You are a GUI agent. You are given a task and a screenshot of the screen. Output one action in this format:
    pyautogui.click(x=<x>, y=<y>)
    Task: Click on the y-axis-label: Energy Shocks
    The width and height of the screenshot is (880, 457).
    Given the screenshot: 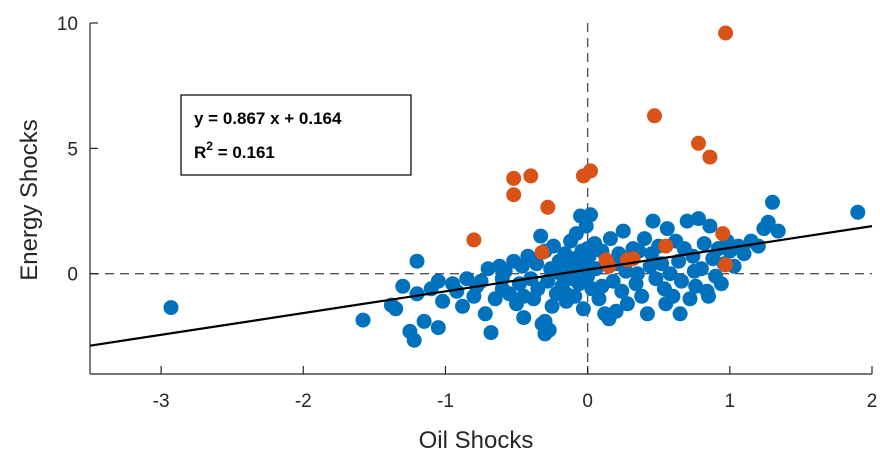 What is the action you would take?
    pyautogui.click(x=29, y=199)
    